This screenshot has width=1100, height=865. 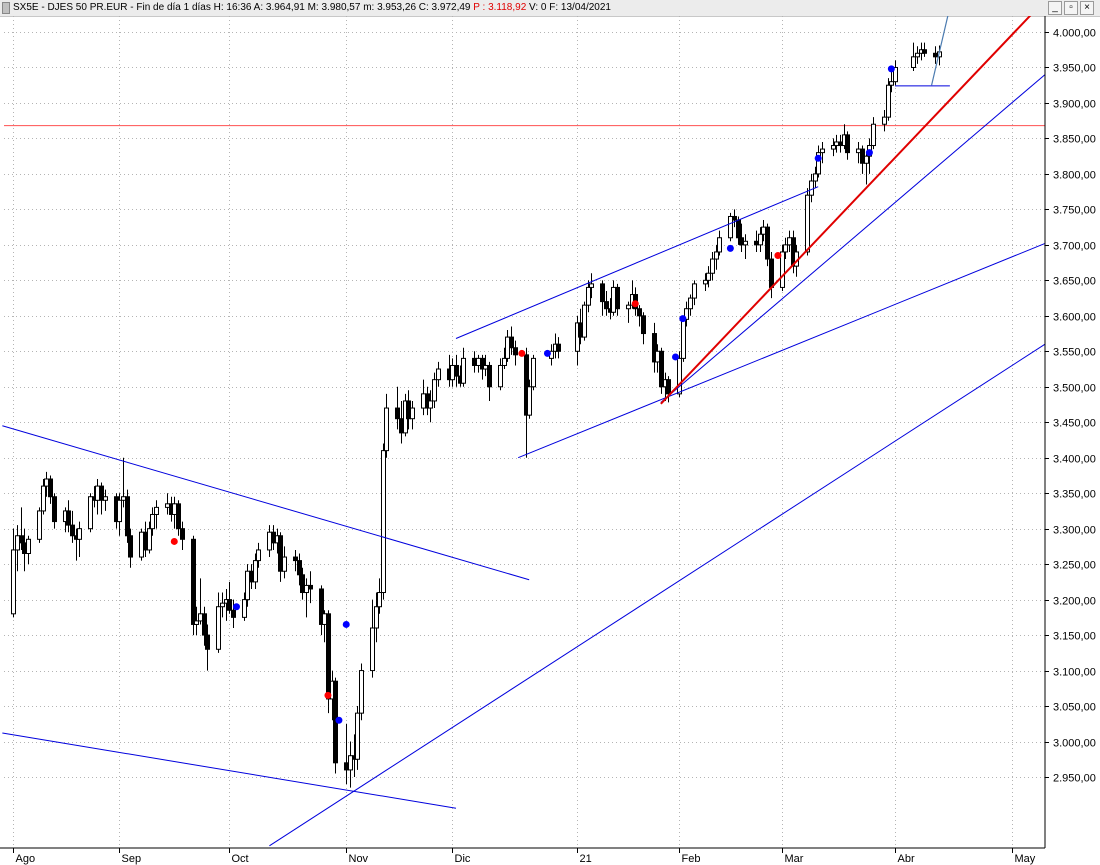 I want to click on minimize-button: _, so click(x=1055, y=8).